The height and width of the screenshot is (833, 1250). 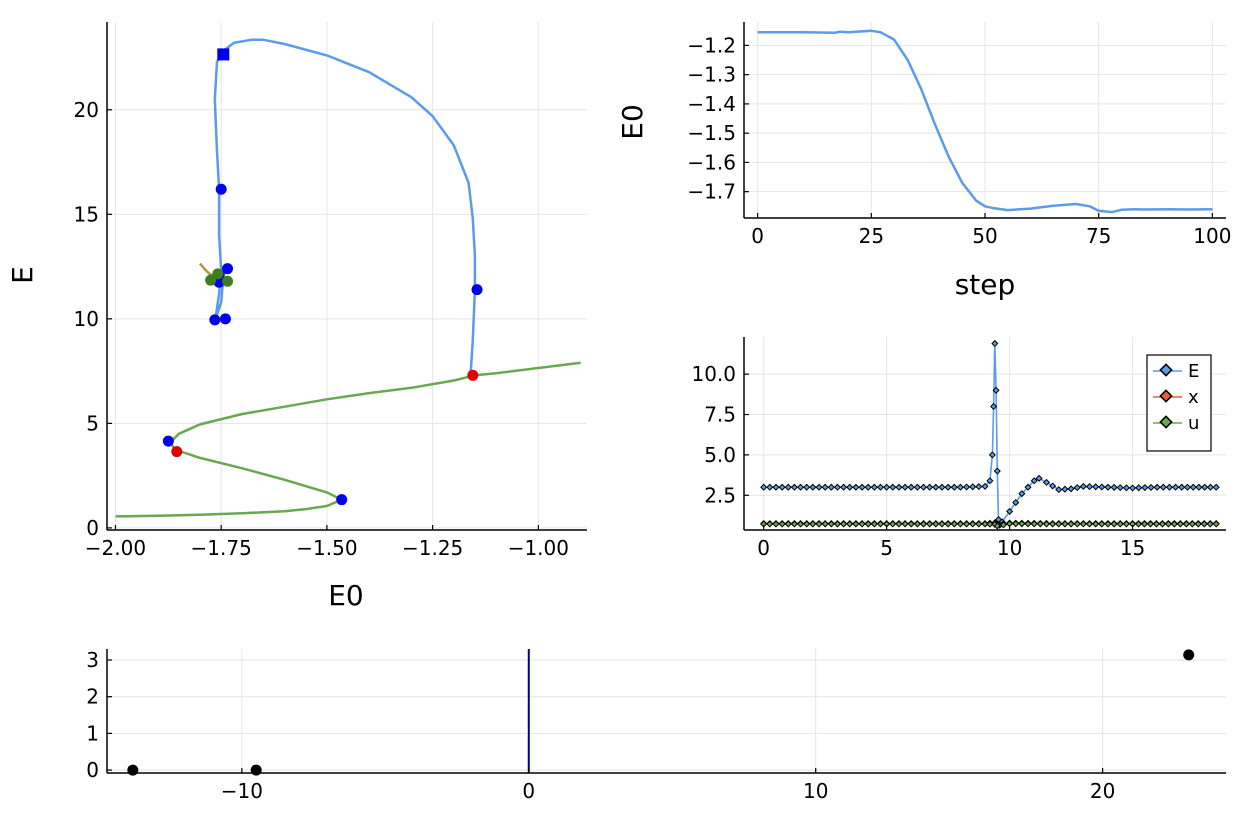 What do you see at coordinates (528, 791) in the screenshot?
I see `x-tick-label: 0` at bounding box center [528, 791].